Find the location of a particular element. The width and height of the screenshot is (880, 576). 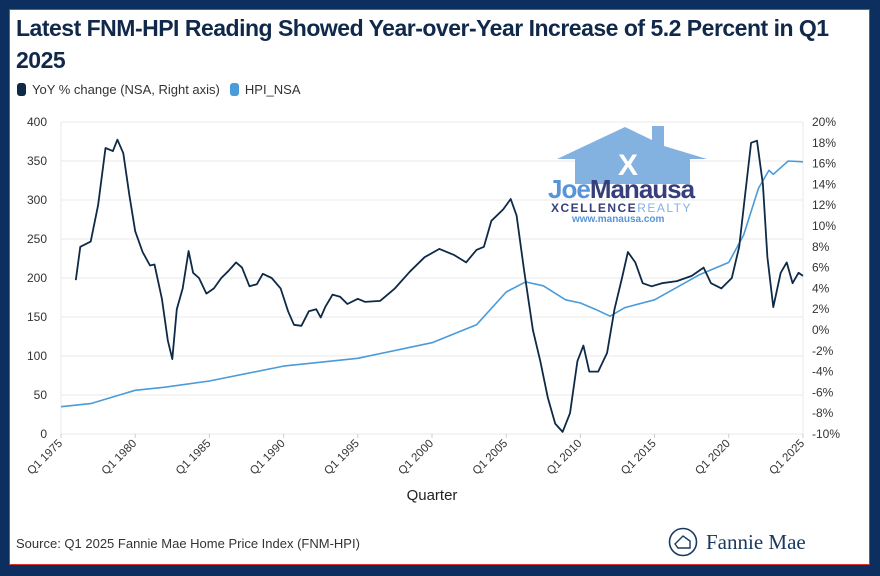

x-tick-label: Q1 1985 is located at coordinates (194, 458).